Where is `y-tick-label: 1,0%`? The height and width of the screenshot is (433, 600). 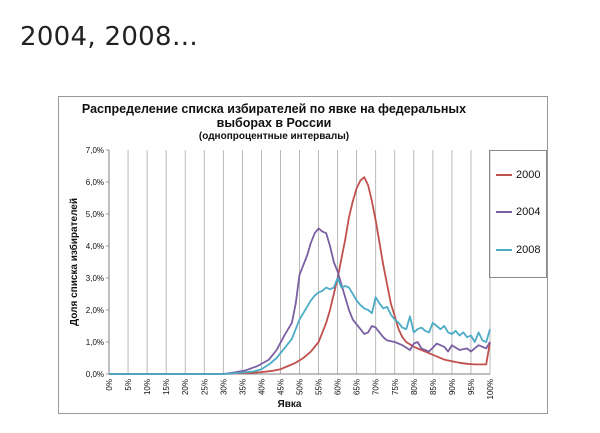 y-tick-label: 1,0% is located at coordinates (95, 342).